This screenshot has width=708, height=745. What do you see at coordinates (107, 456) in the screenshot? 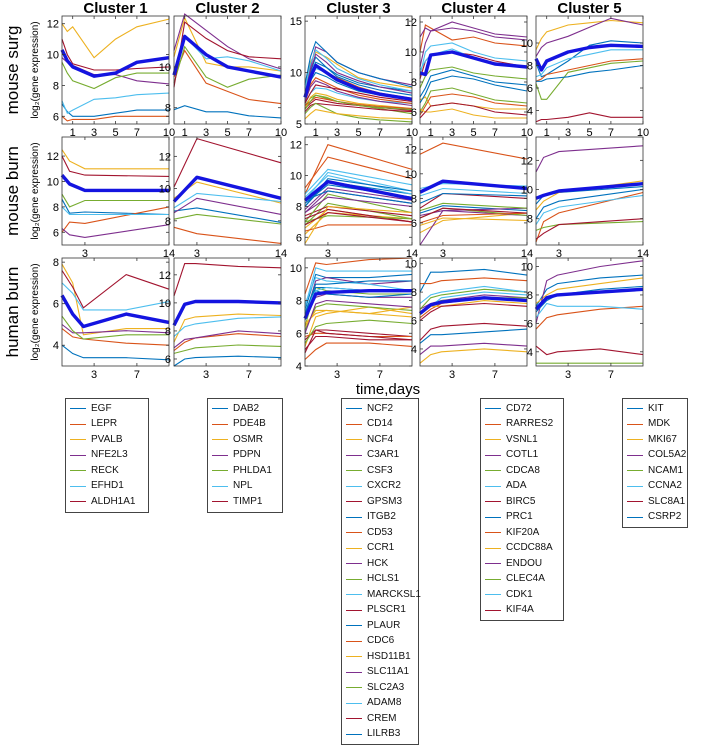
I see `legend-item: NFE2L3` at bounding box center [107, 456].